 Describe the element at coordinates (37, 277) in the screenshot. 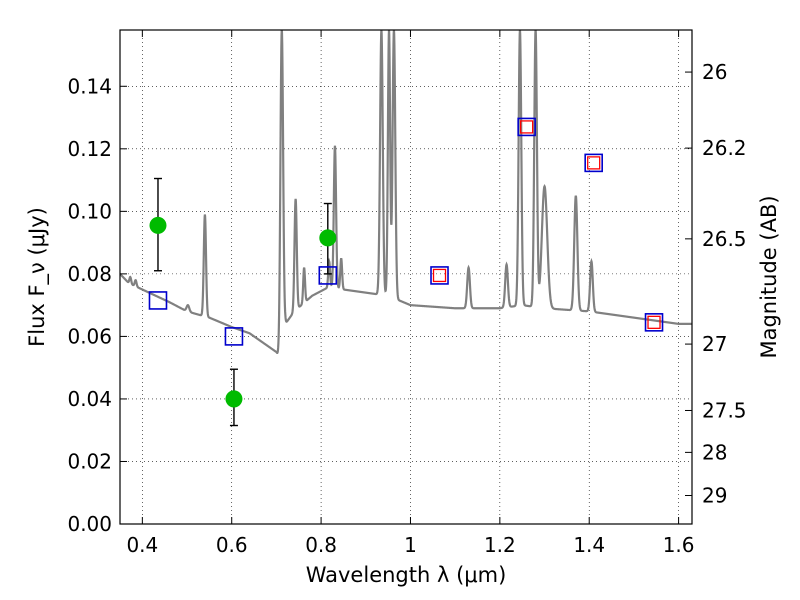

I see `y-axis-label: Flux F_ν (μJy)` at that location.